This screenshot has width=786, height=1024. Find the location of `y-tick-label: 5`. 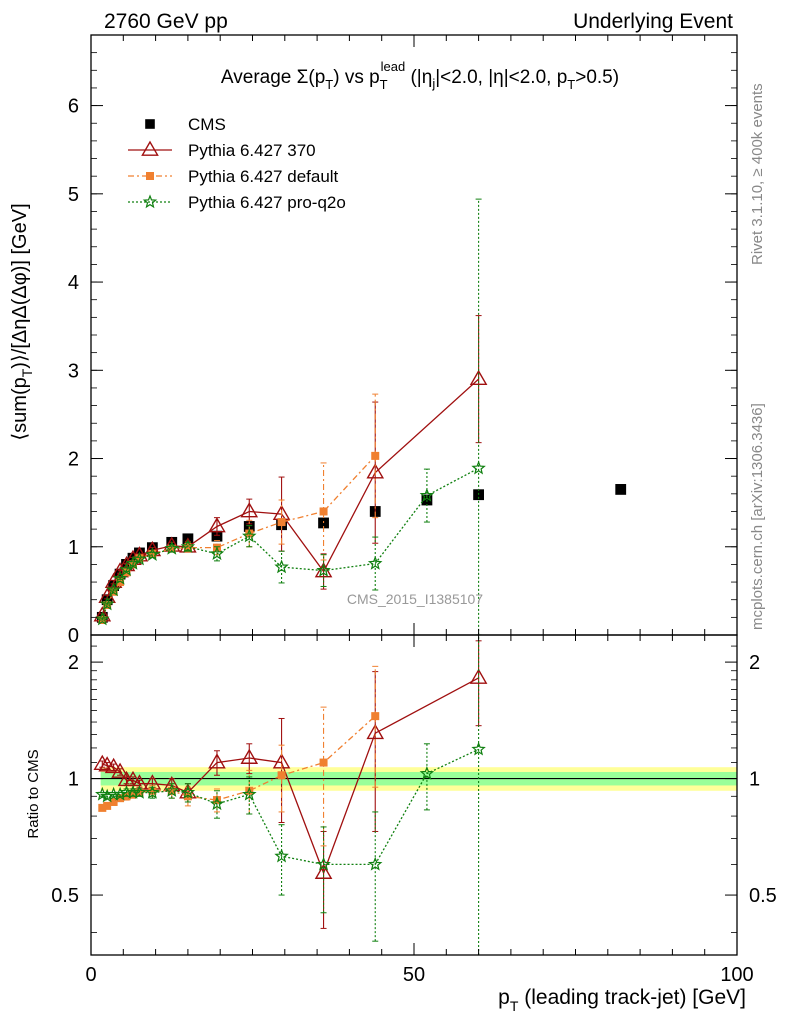

y-tick-label: 5 is located at coordinates (73, 195).